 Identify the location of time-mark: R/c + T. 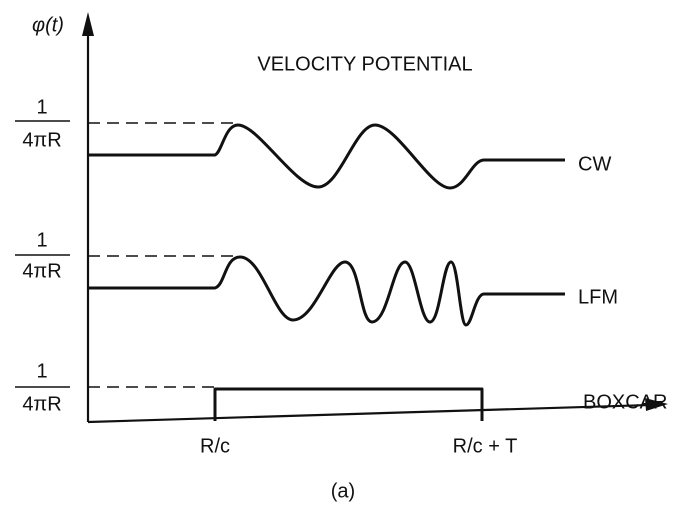
(485, 446).